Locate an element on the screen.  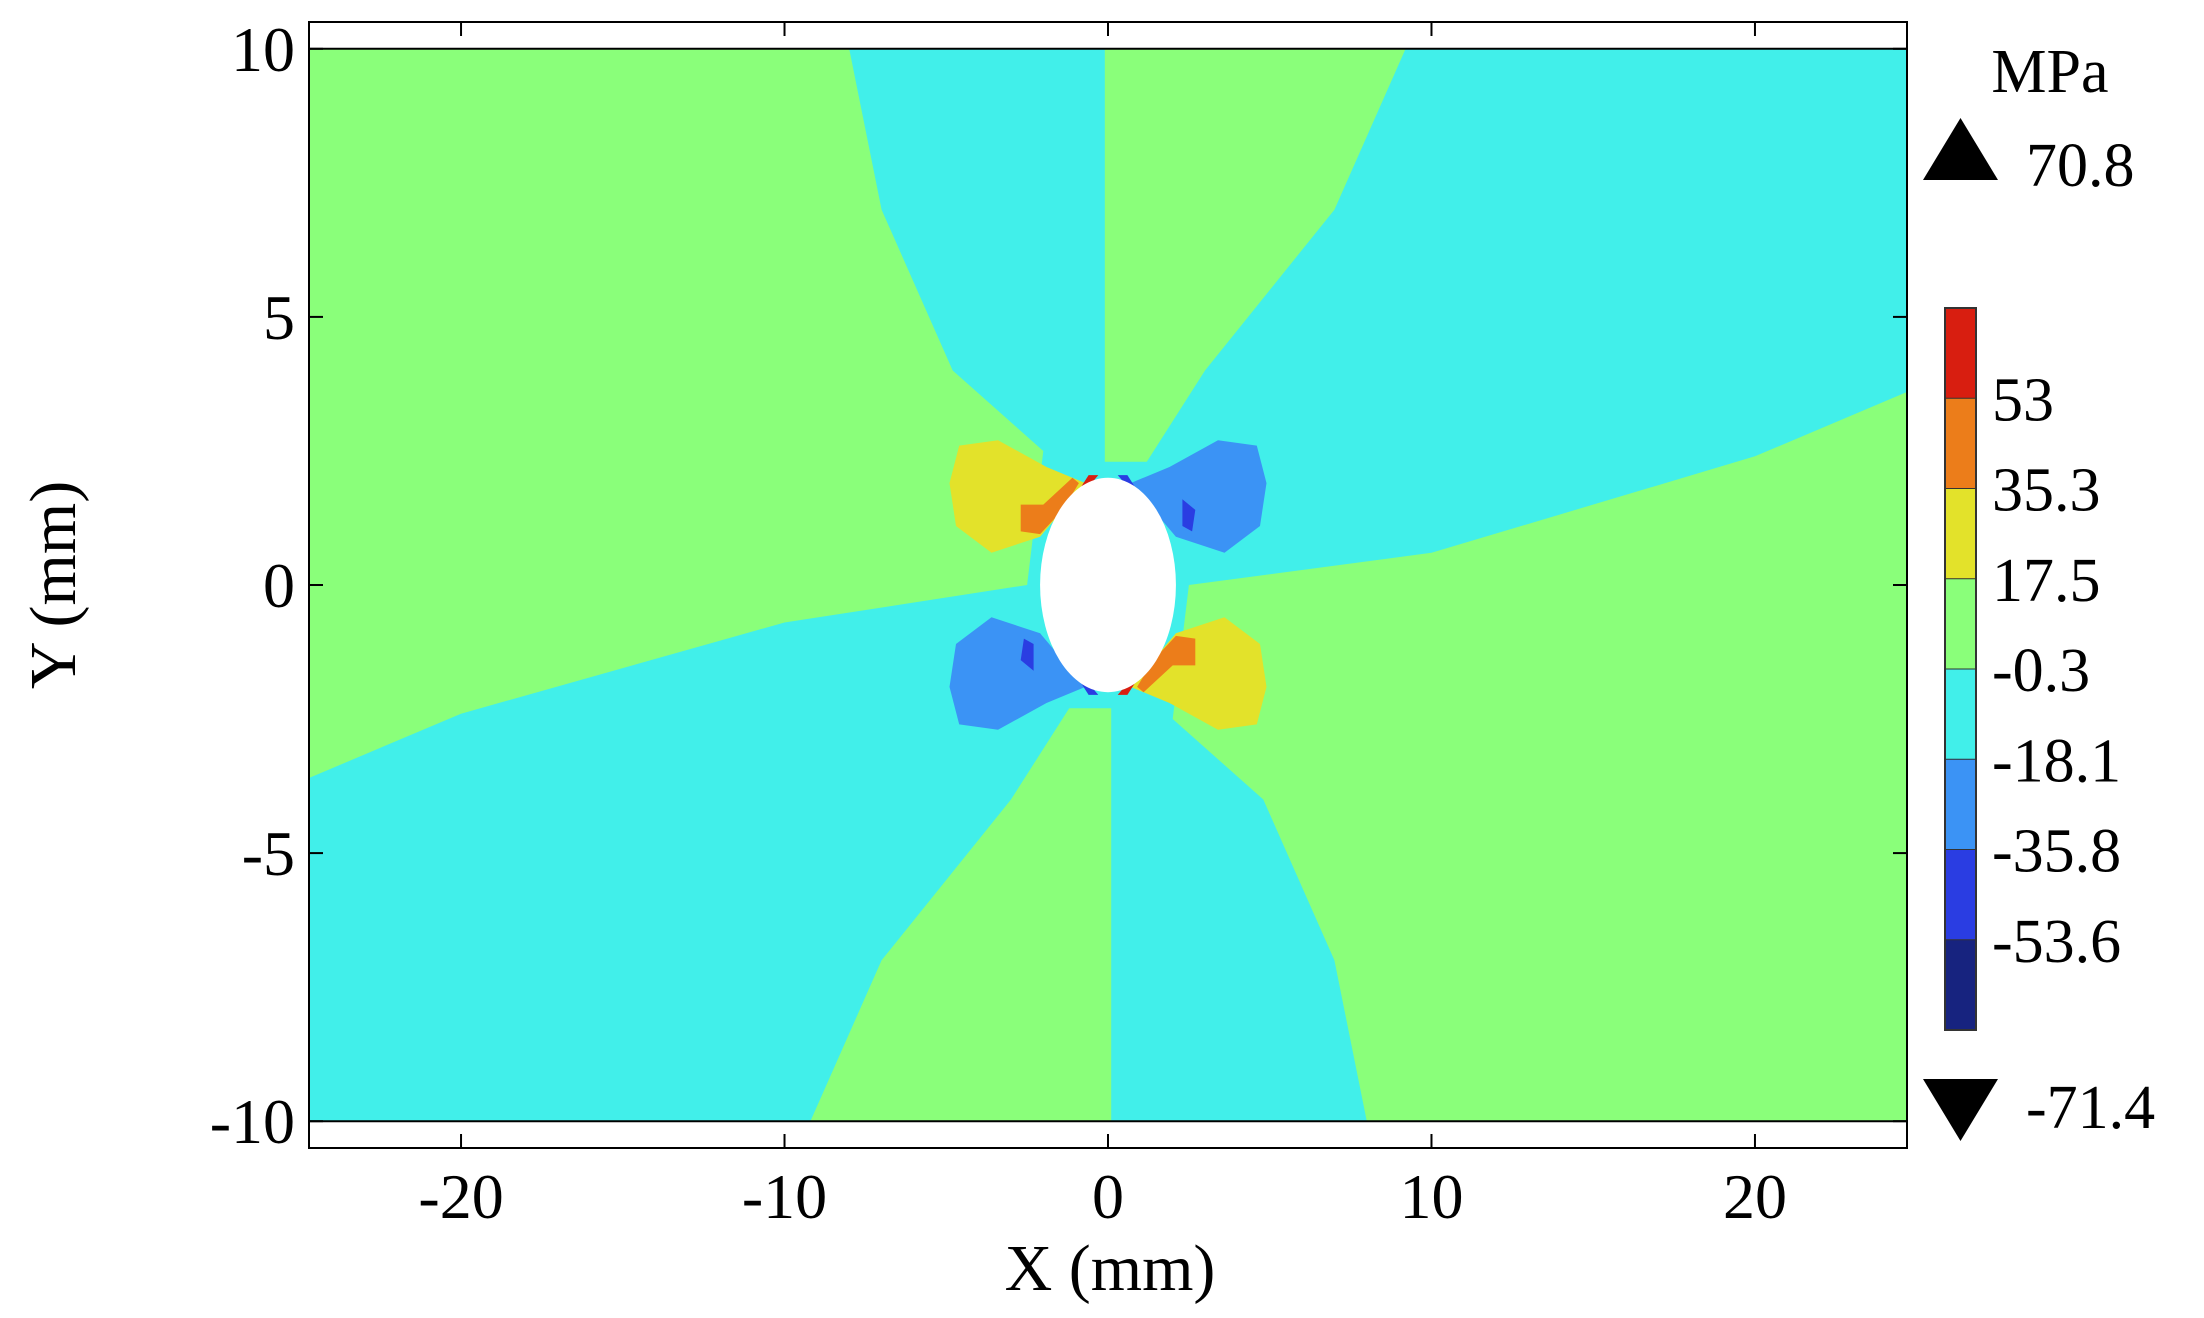
colorbar-tick-label: 17.5 is located at coordinates (2046, 581).